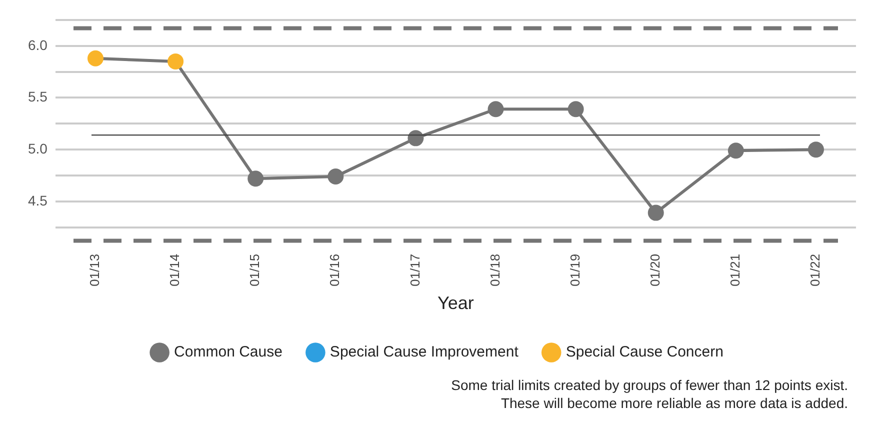  Describe the element at coordinates (649, 394) in the screenshot. I see `text: Some trial limits created by groups of fewer than 12 points exist. These will become more reliable as more data is added.` at that location.